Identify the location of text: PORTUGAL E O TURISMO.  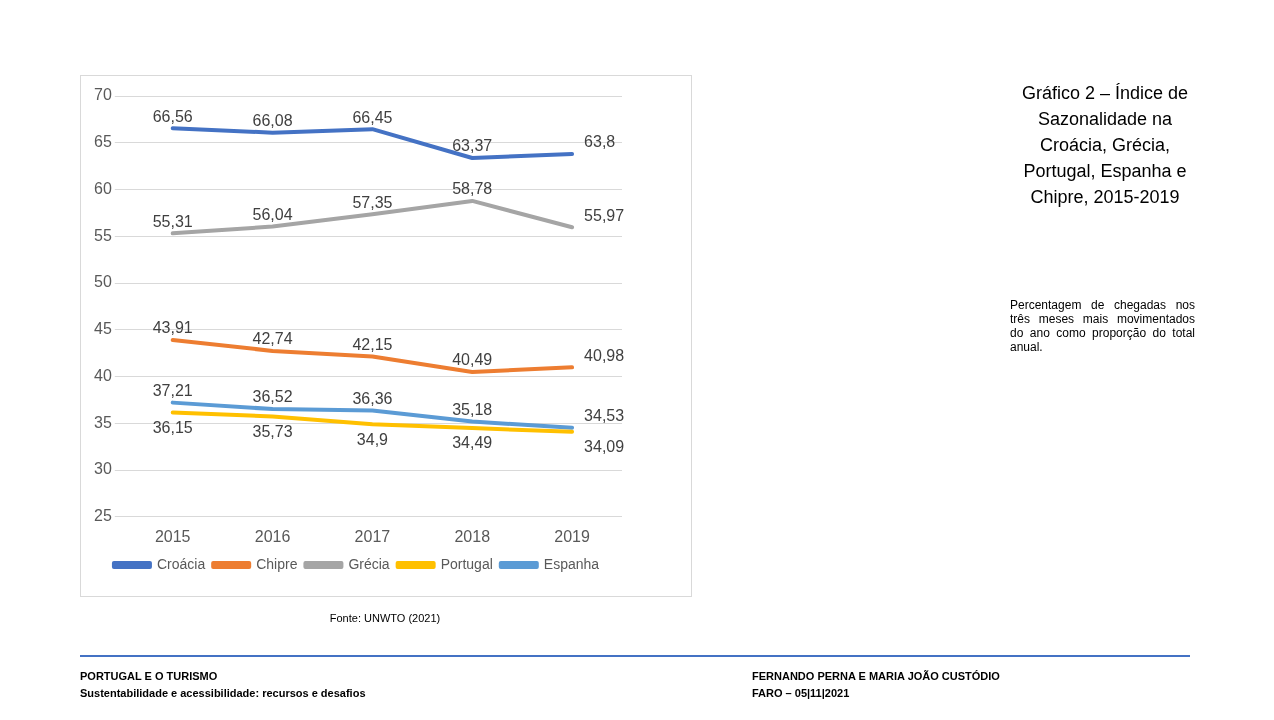
(149, 676).